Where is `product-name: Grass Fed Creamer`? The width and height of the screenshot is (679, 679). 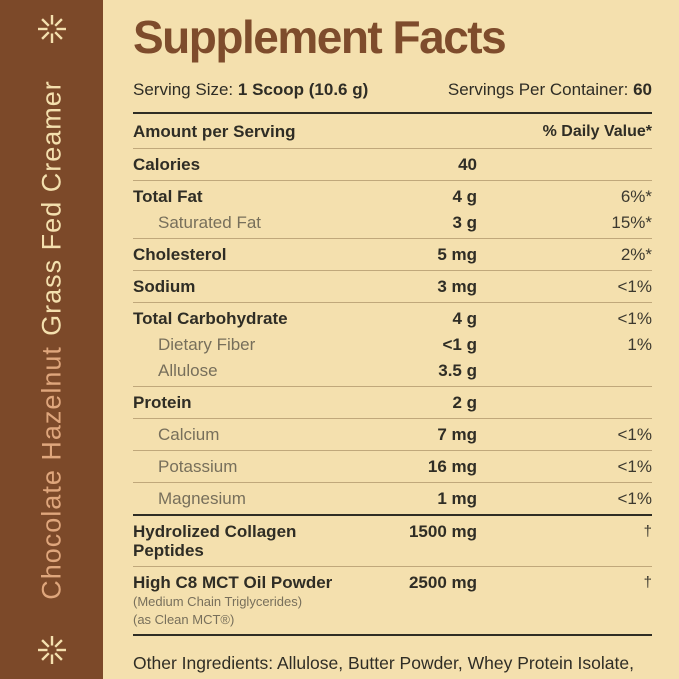 product-name: Grass Fed Creamer is located at coordinates (51, 207).